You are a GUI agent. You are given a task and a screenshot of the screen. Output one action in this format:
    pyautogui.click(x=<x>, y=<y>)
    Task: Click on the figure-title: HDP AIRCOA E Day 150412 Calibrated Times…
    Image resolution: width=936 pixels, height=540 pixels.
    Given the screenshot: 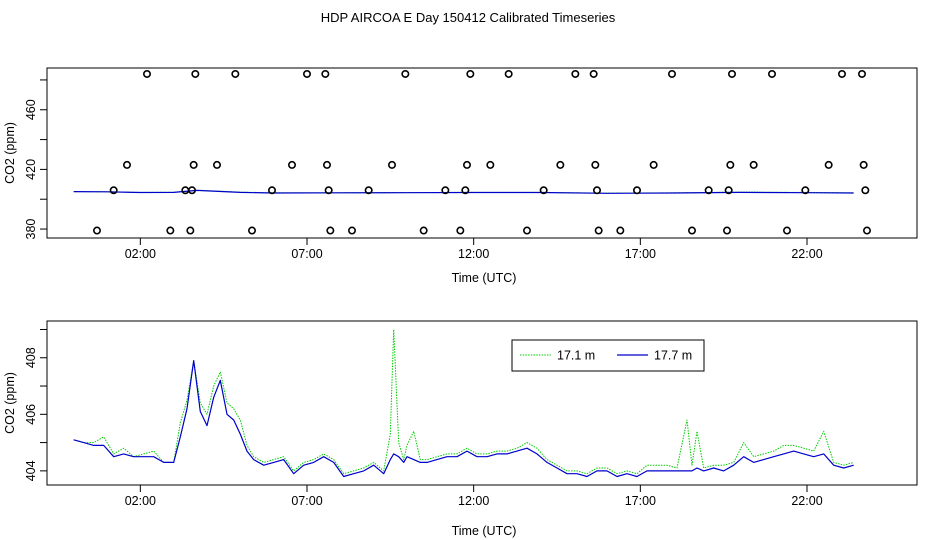 What is the action you would take?
    pyautogui.click(x=468, y=17)
    